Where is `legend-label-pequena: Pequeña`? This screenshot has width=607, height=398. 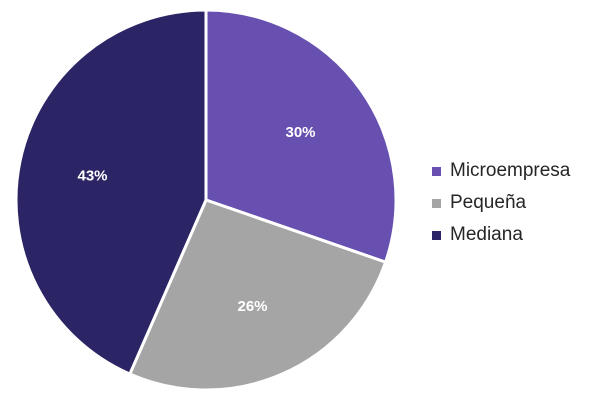
legend-label-pequena: Pequeña is located at coordinates (488, 202).